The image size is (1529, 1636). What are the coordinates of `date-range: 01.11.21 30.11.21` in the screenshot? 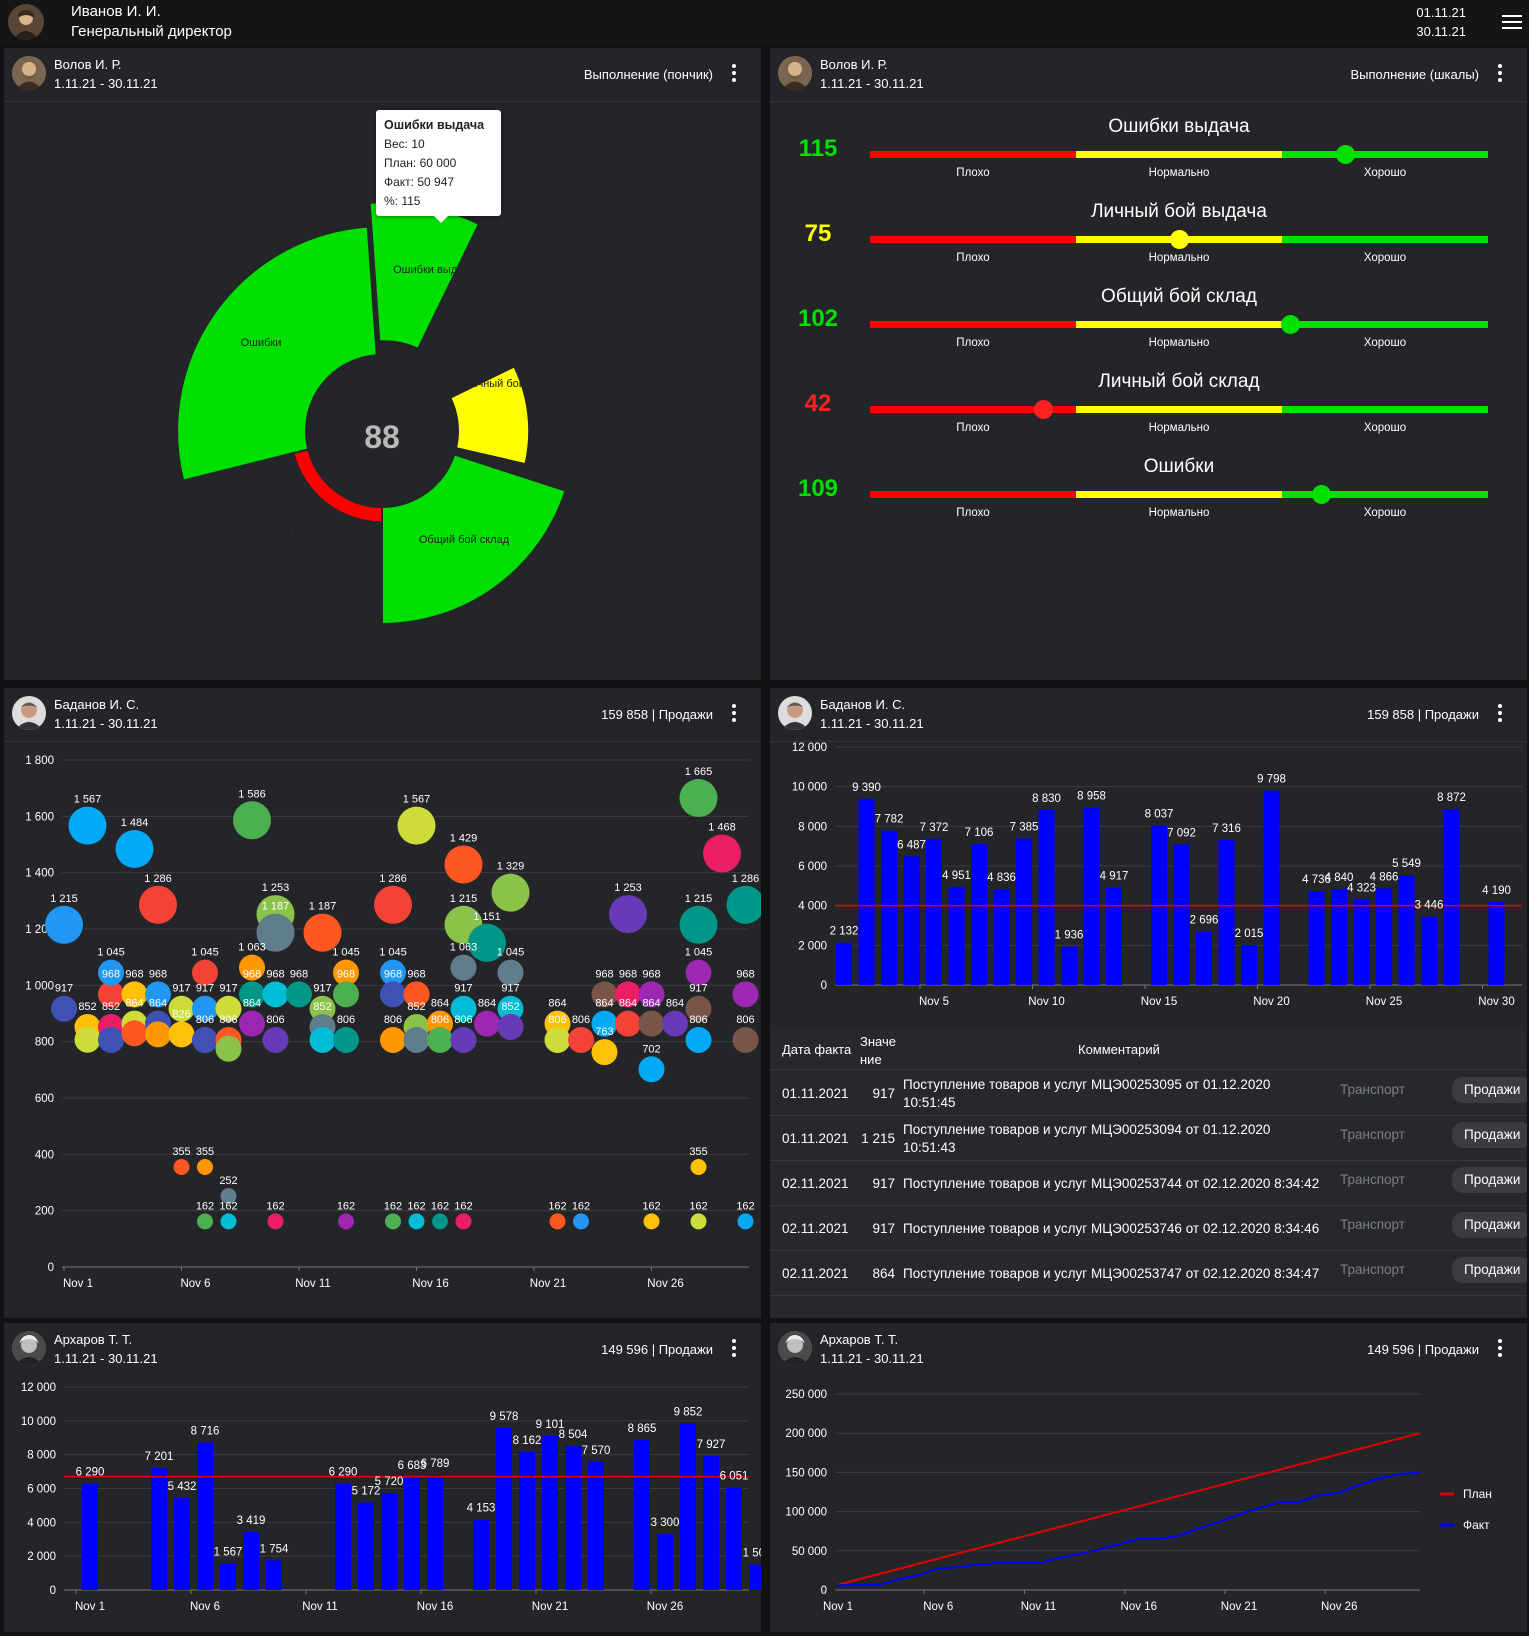 It's located at (1433, 22).